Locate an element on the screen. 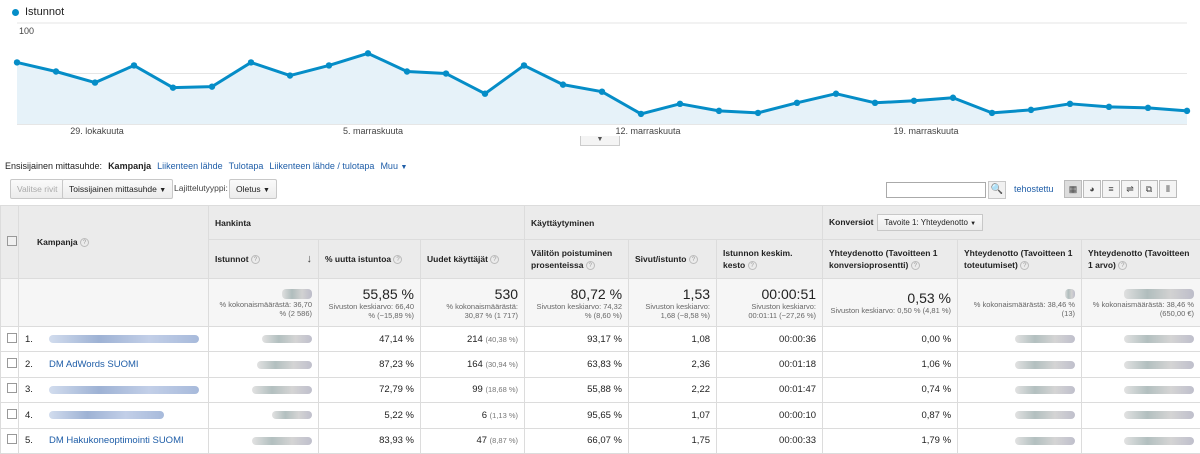  total-sub: Sivuston keskiarvo: 74,32 % (8,60 %) is located at coordinates (579, 310).